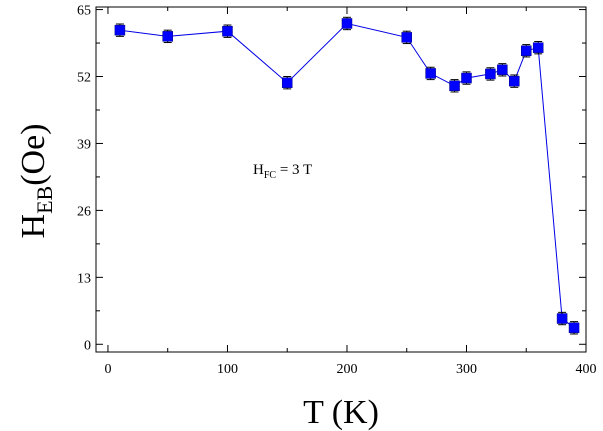 Image resolution: width=603 pixels, height=431 pixels. I want to click on y-tick-label: 65, so click(84, 11).